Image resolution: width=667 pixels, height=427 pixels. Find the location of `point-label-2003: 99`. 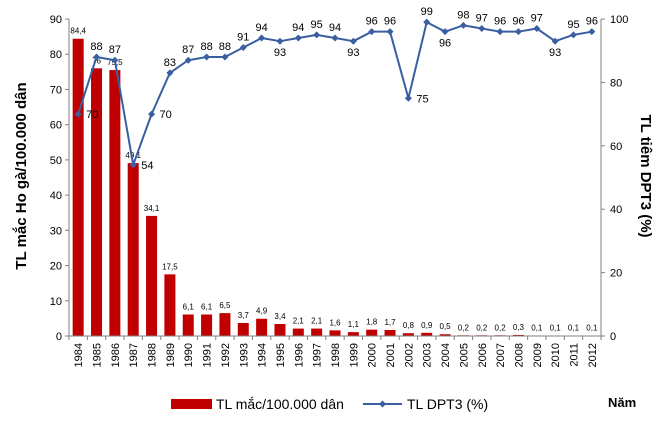

point-label-2003: 99 is located at coordinates (427, 12).